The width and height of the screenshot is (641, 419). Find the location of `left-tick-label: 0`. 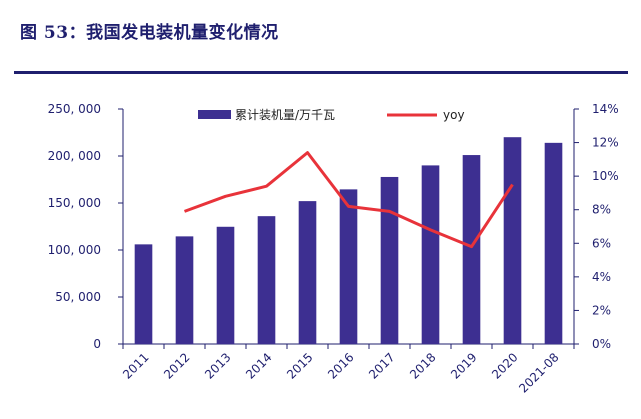

left-tick-label: 0 is located at coordinates (97, 344).